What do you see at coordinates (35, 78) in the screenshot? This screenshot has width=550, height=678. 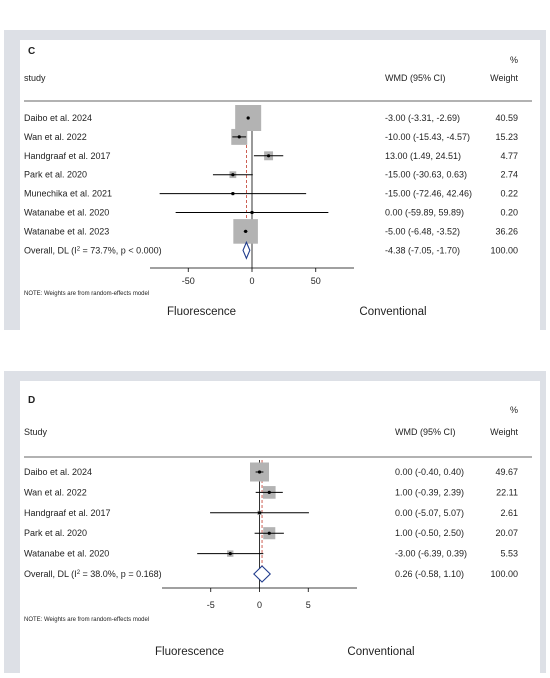 I see `header-study: study` at bounding box center [35, 78].